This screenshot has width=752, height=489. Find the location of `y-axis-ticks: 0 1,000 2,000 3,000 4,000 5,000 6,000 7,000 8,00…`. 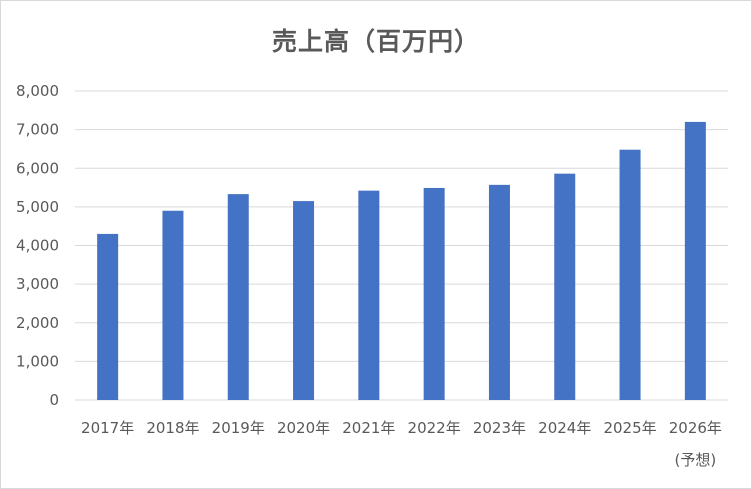

y-axis-ticks: 0 1,000 2,000 3,000 4,000 5,000 6,000 7,000 8,00… is located at coordinates (37, 245).